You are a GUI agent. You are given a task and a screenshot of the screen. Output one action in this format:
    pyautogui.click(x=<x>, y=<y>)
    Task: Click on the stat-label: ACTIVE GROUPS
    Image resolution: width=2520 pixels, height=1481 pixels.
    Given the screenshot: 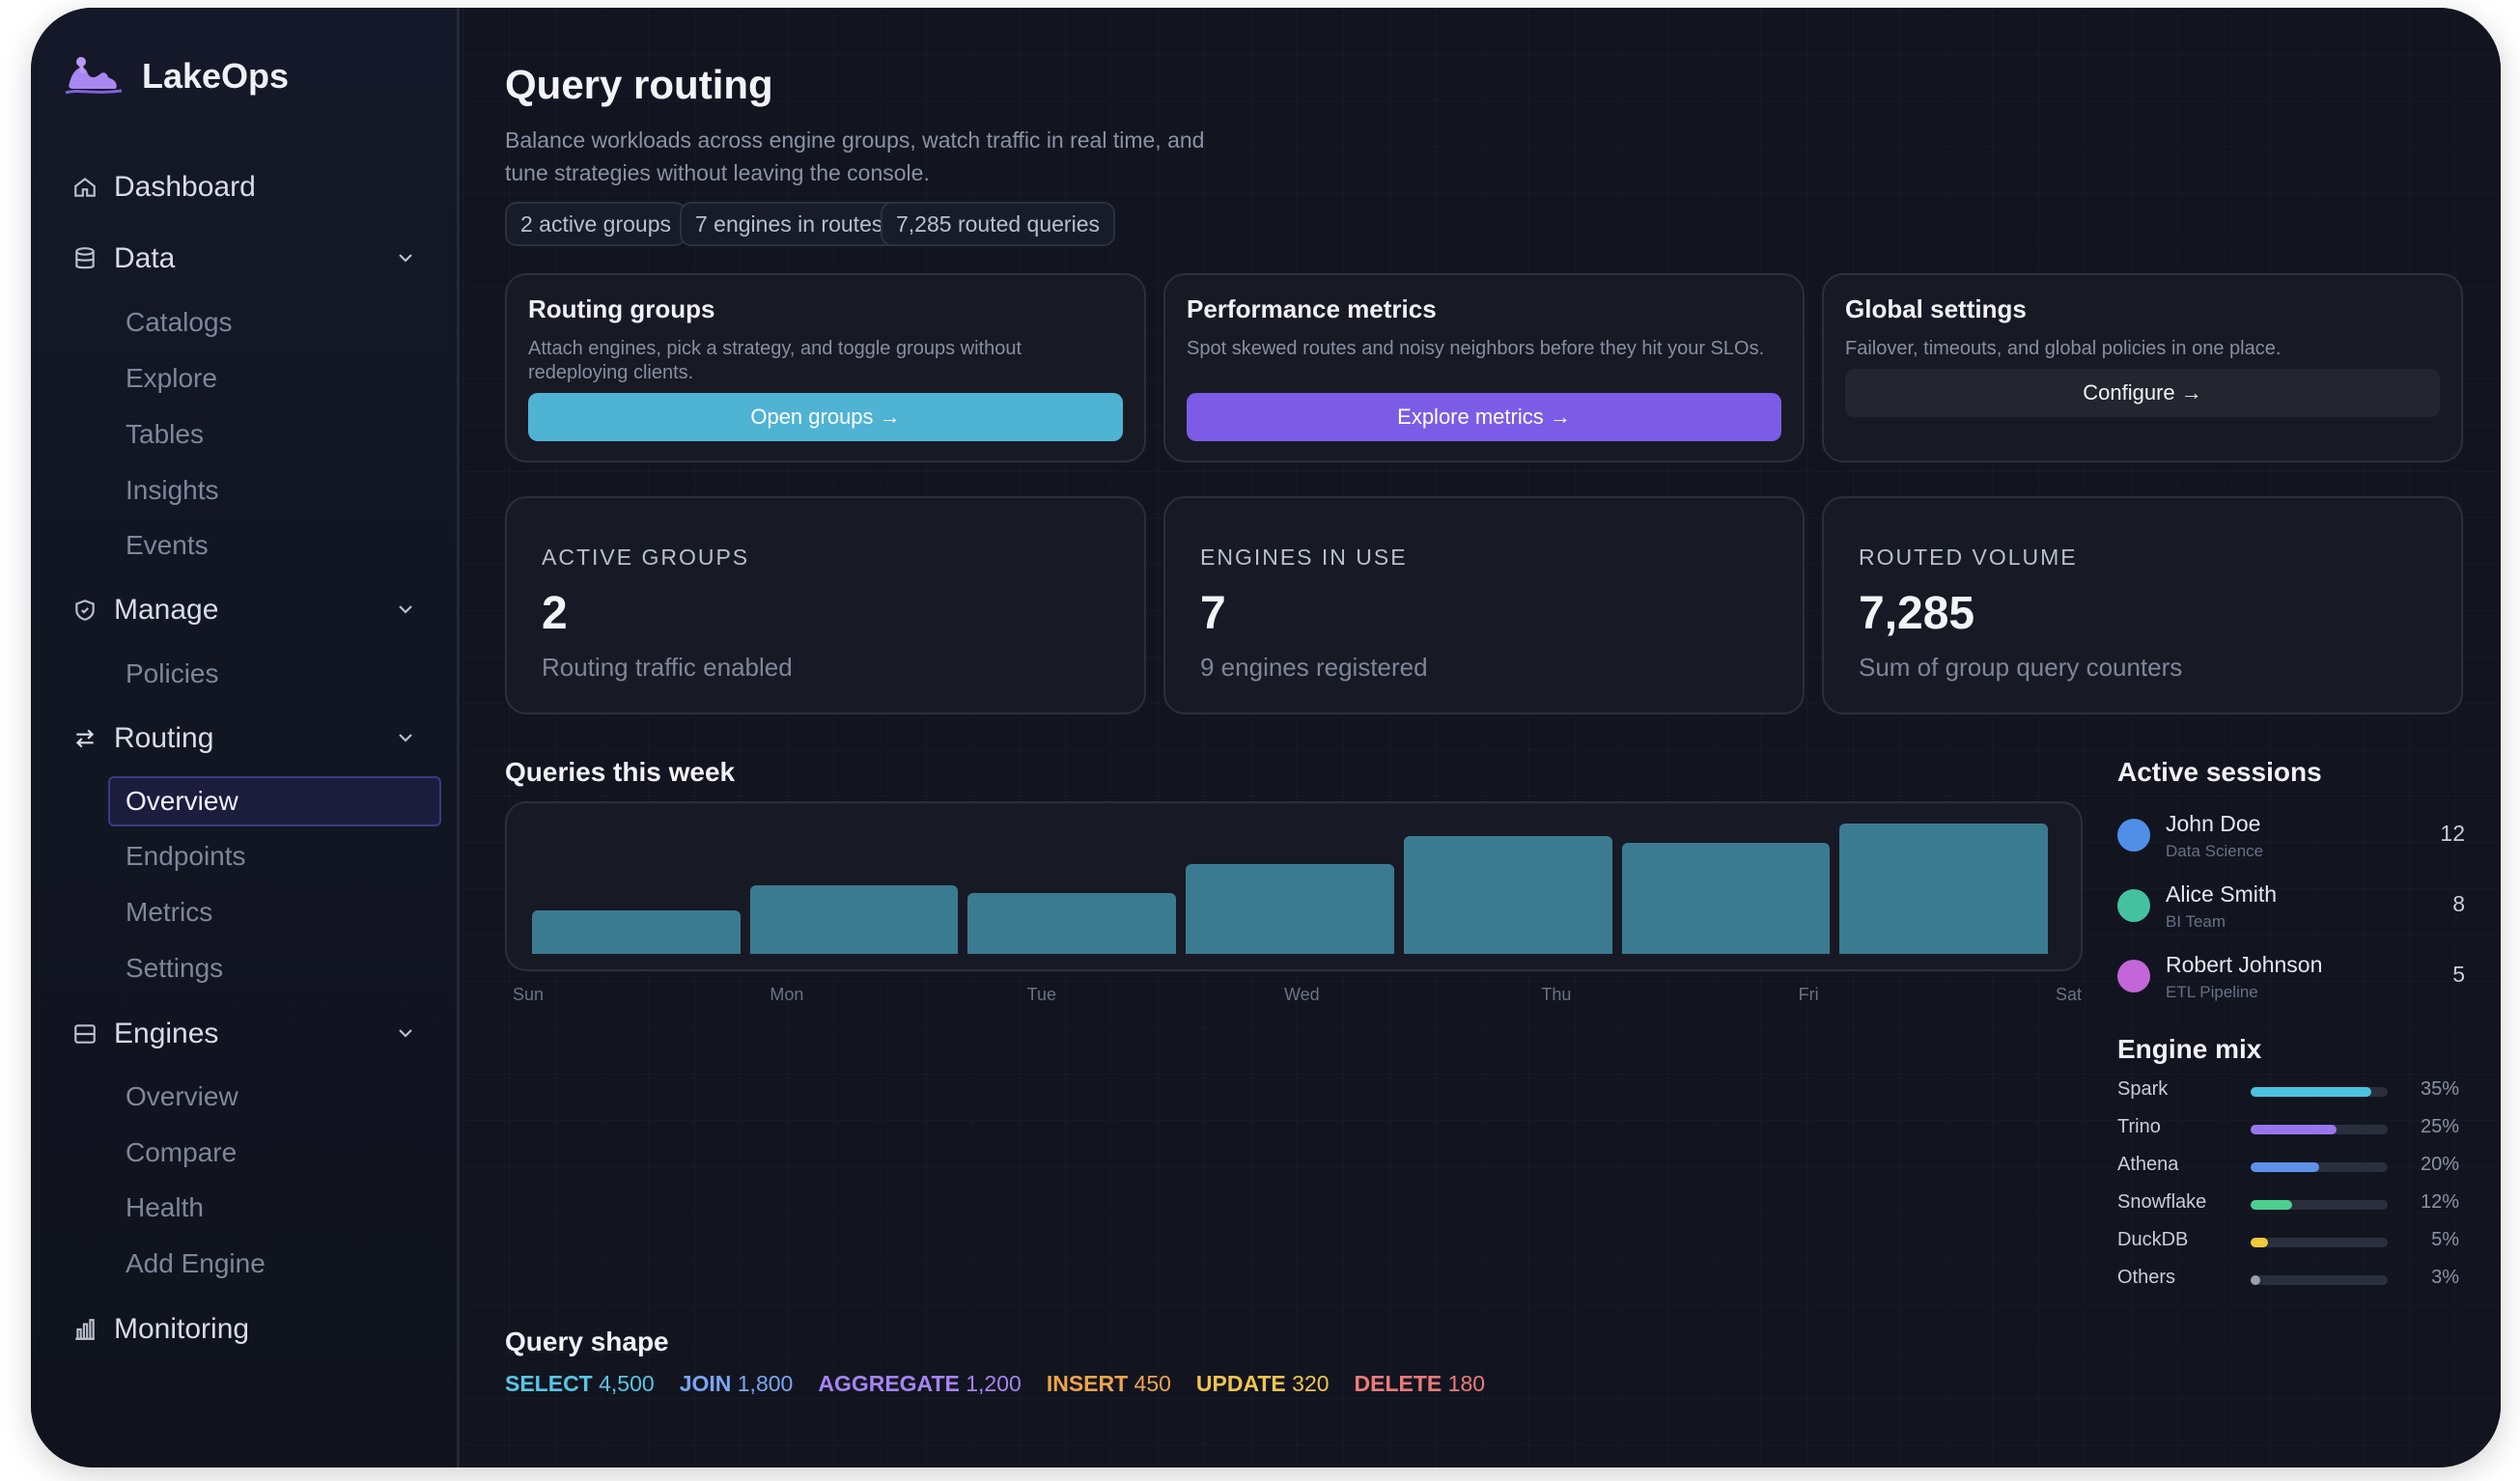 What is the action you would take?
    pyautogui.click(x=646, y=557)
    